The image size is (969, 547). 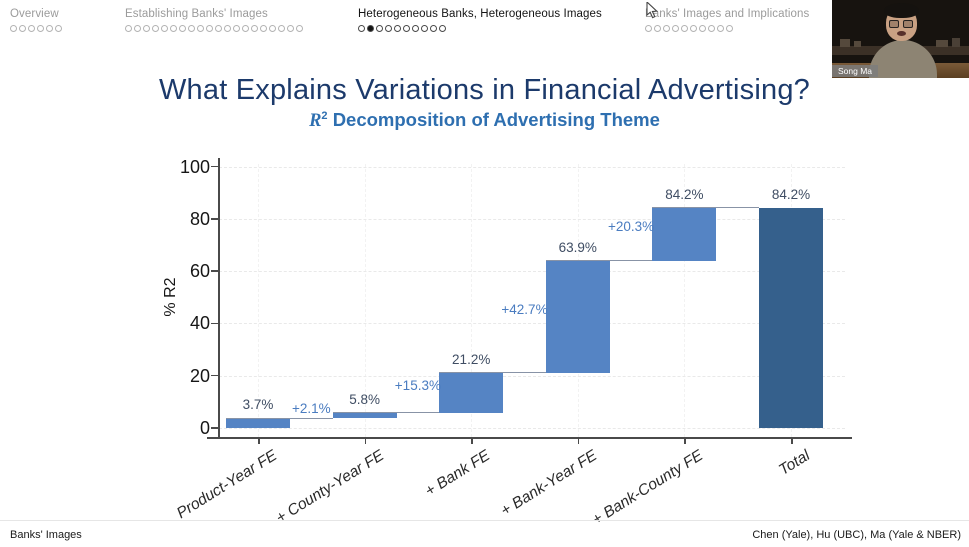 I want to click on webcam-video: Song Ma, so click(x=900, y=39).